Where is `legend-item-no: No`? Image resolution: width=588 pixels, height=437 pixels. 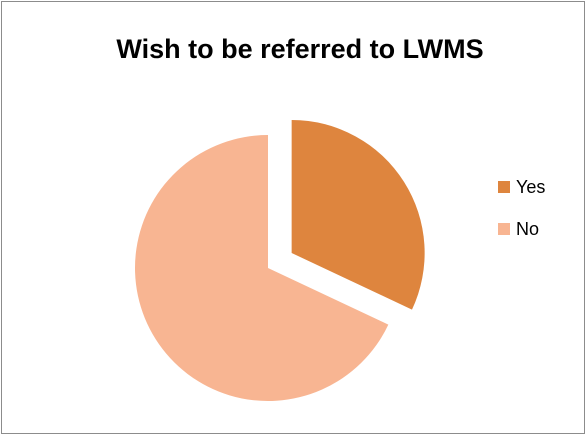 legend-item-no: No is located at coordinates (521, 229).